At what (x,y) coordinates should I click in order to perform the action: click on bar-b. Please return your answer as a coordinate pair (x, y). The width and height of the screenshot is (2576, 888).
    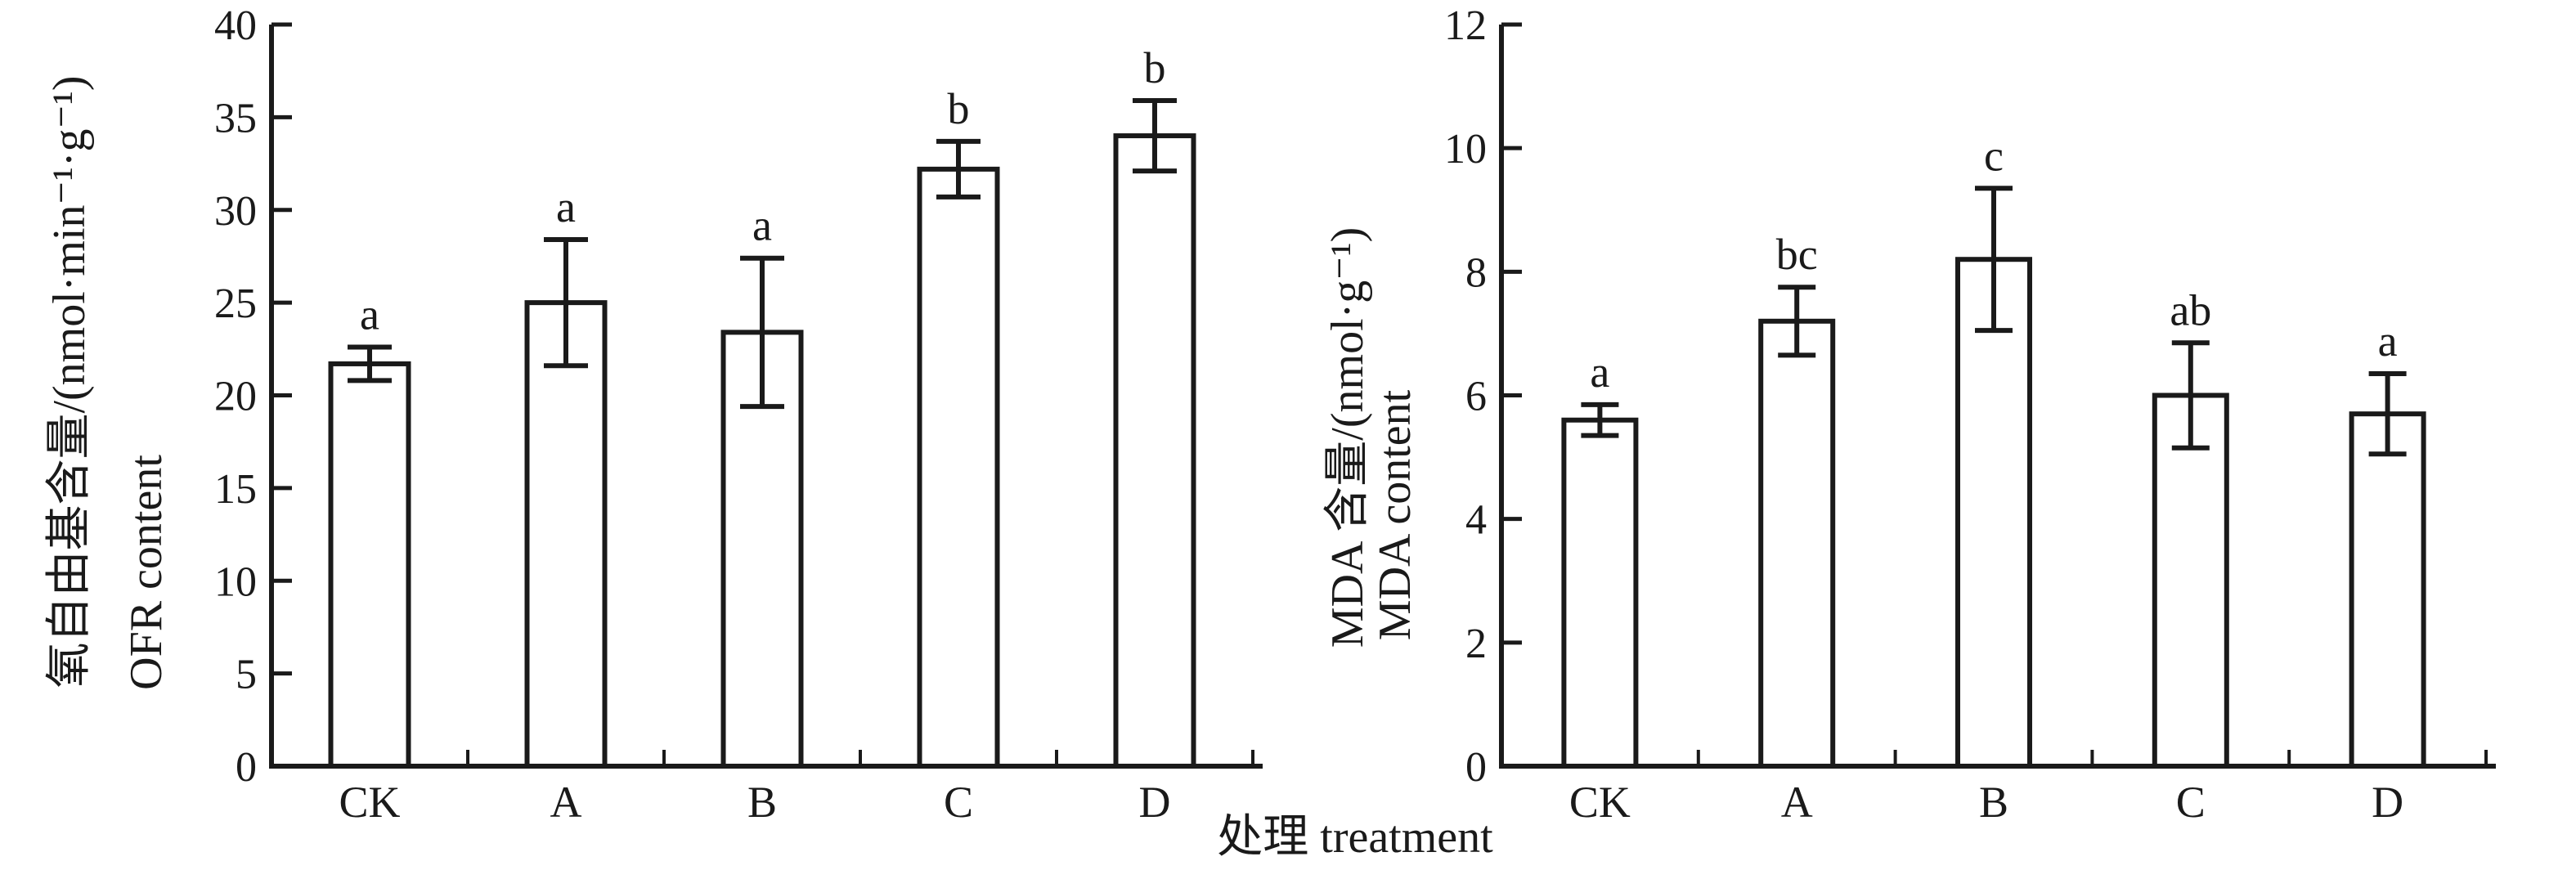
    Looking at the image, I should click on (1993, 513).